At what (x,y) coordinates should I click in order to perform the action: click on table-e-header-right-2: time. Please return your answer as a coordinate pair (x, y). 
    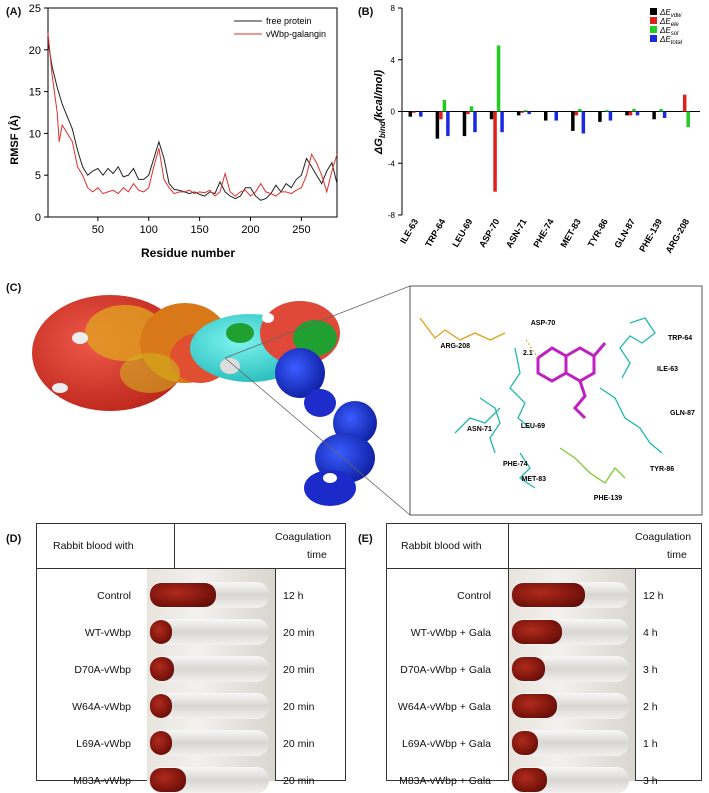
    Looking at the image, I should click on (677, 555).